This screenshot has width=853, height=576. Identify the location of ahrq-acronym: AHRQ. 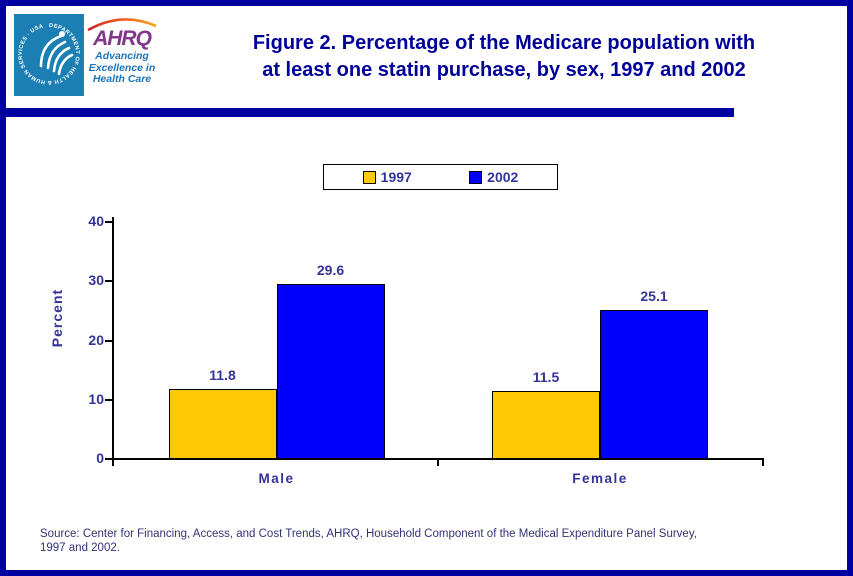
(122, 38).